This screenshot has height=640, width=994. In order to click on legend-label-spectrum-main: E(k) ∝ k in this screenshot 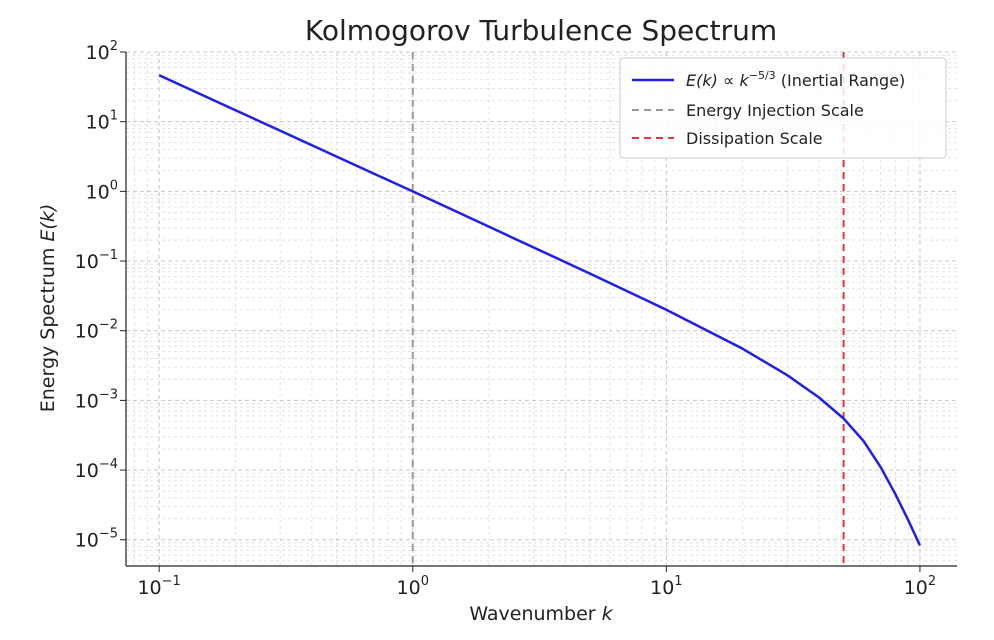, I will do `click(717, 80)`.